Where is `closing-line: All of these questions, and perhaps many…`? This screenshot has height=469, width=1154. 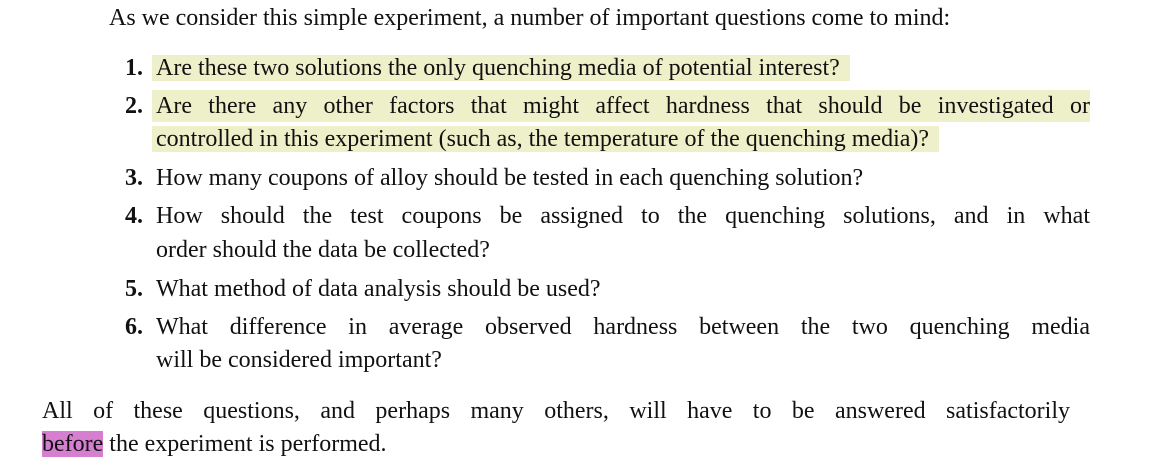 closing-line: All of these questions, and perhaps many… is located at coordinates (556, 411).